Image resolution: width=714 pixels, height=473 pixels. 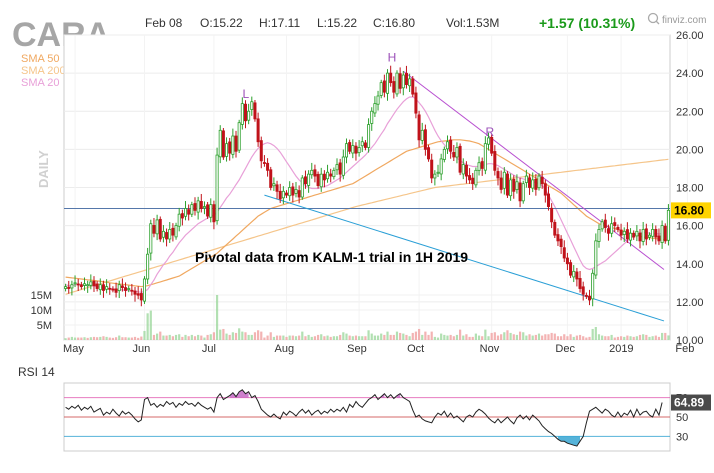 What do you see at coordinates (677, 19) in the screenshot?
I see `finviz-brand: finviz.com` at bounding box center [677, 19].